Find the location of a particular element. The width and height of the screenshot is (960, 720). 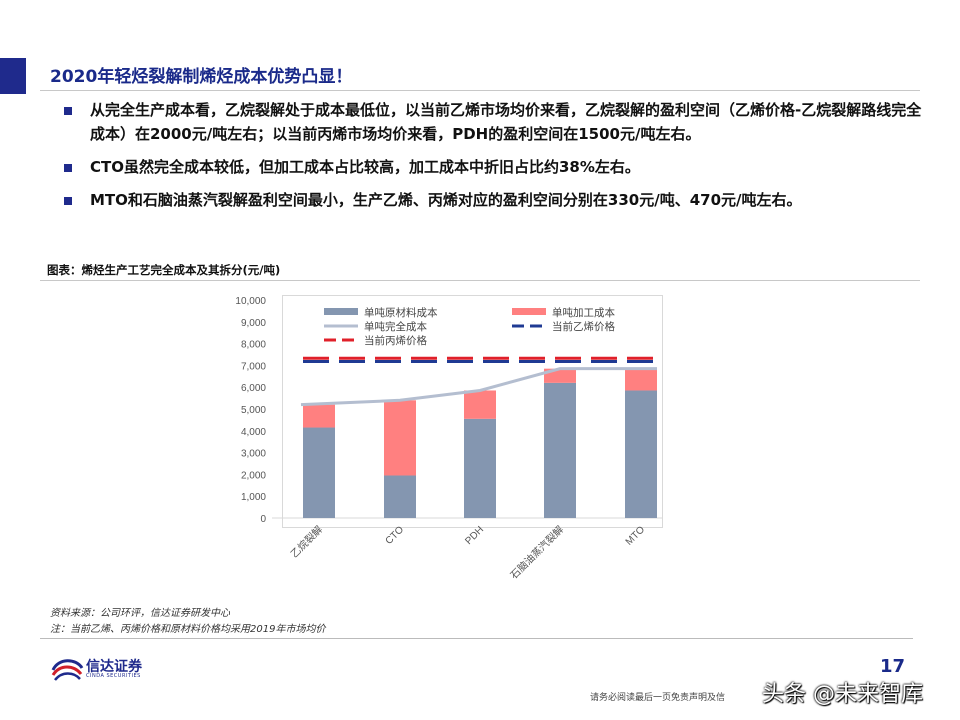

logo-subtext: CINDA SECURITIES is located at coordinates (113, 676).